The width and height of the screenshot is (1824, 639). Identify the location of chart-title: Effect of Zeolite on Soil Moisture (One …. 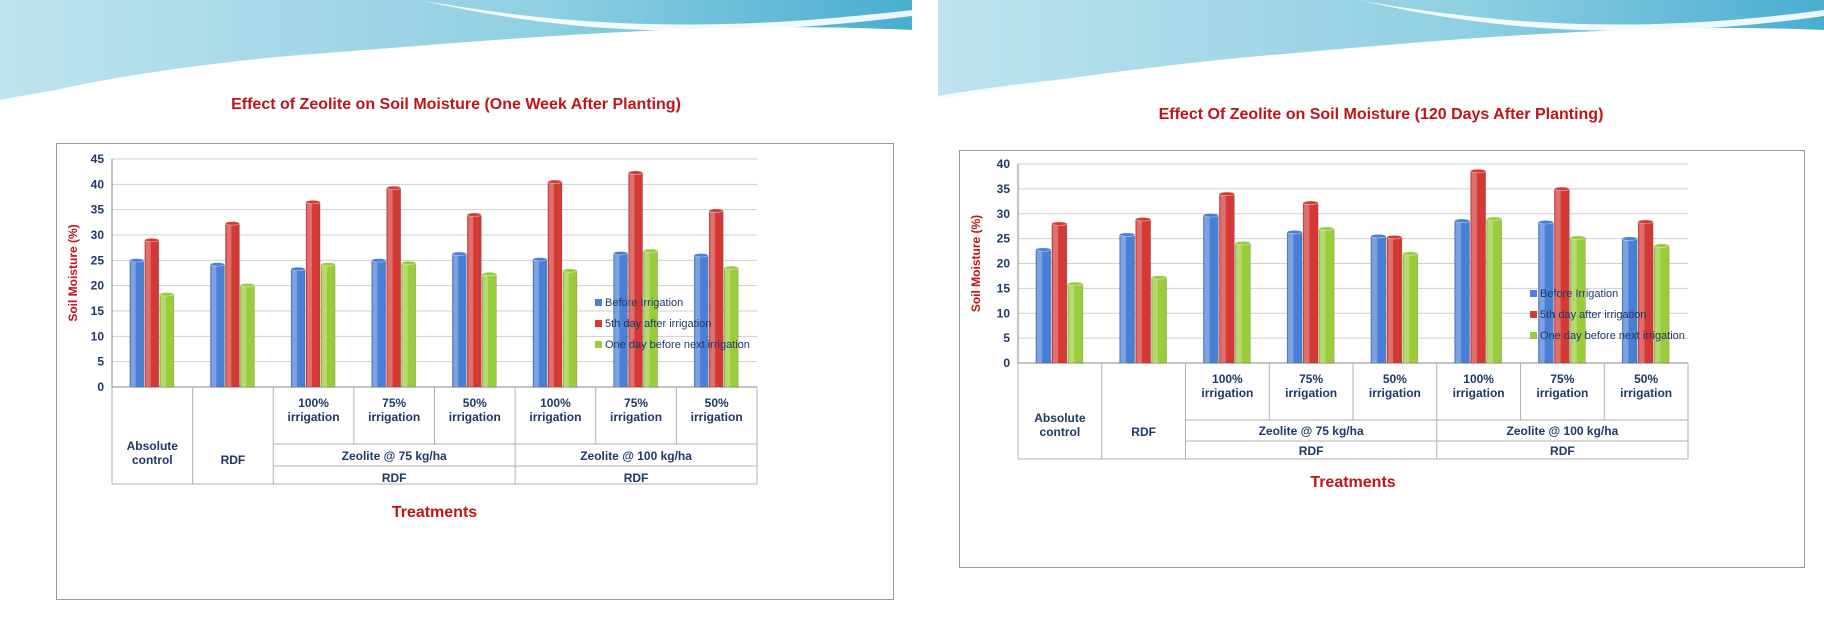
(456, 104).